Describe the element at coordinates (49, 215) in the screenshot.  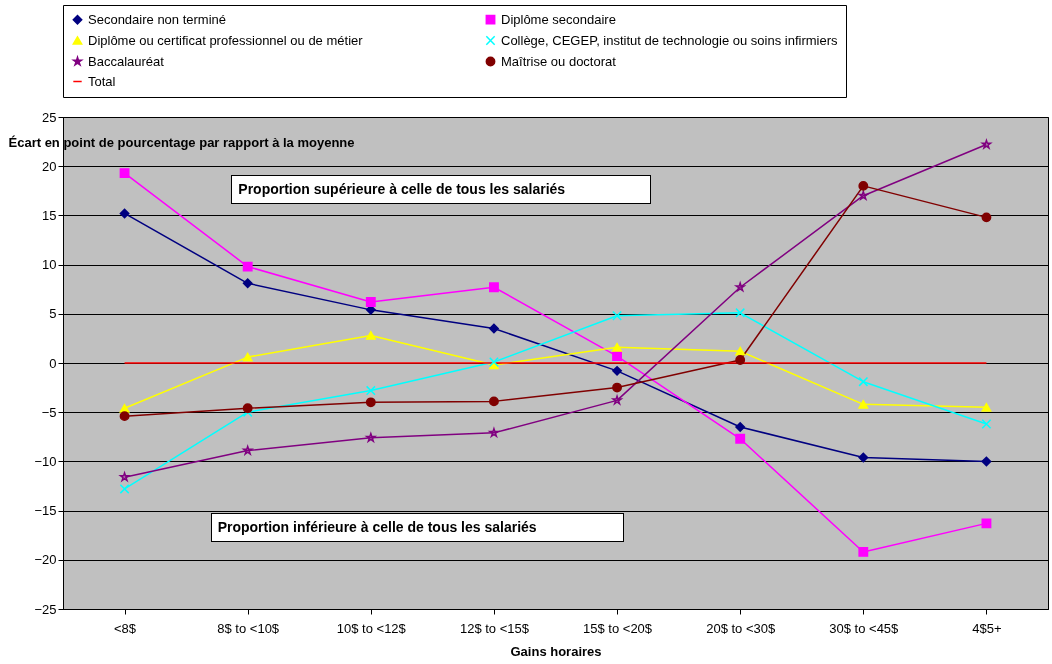
I see `y-tick-label: 15` at that location.